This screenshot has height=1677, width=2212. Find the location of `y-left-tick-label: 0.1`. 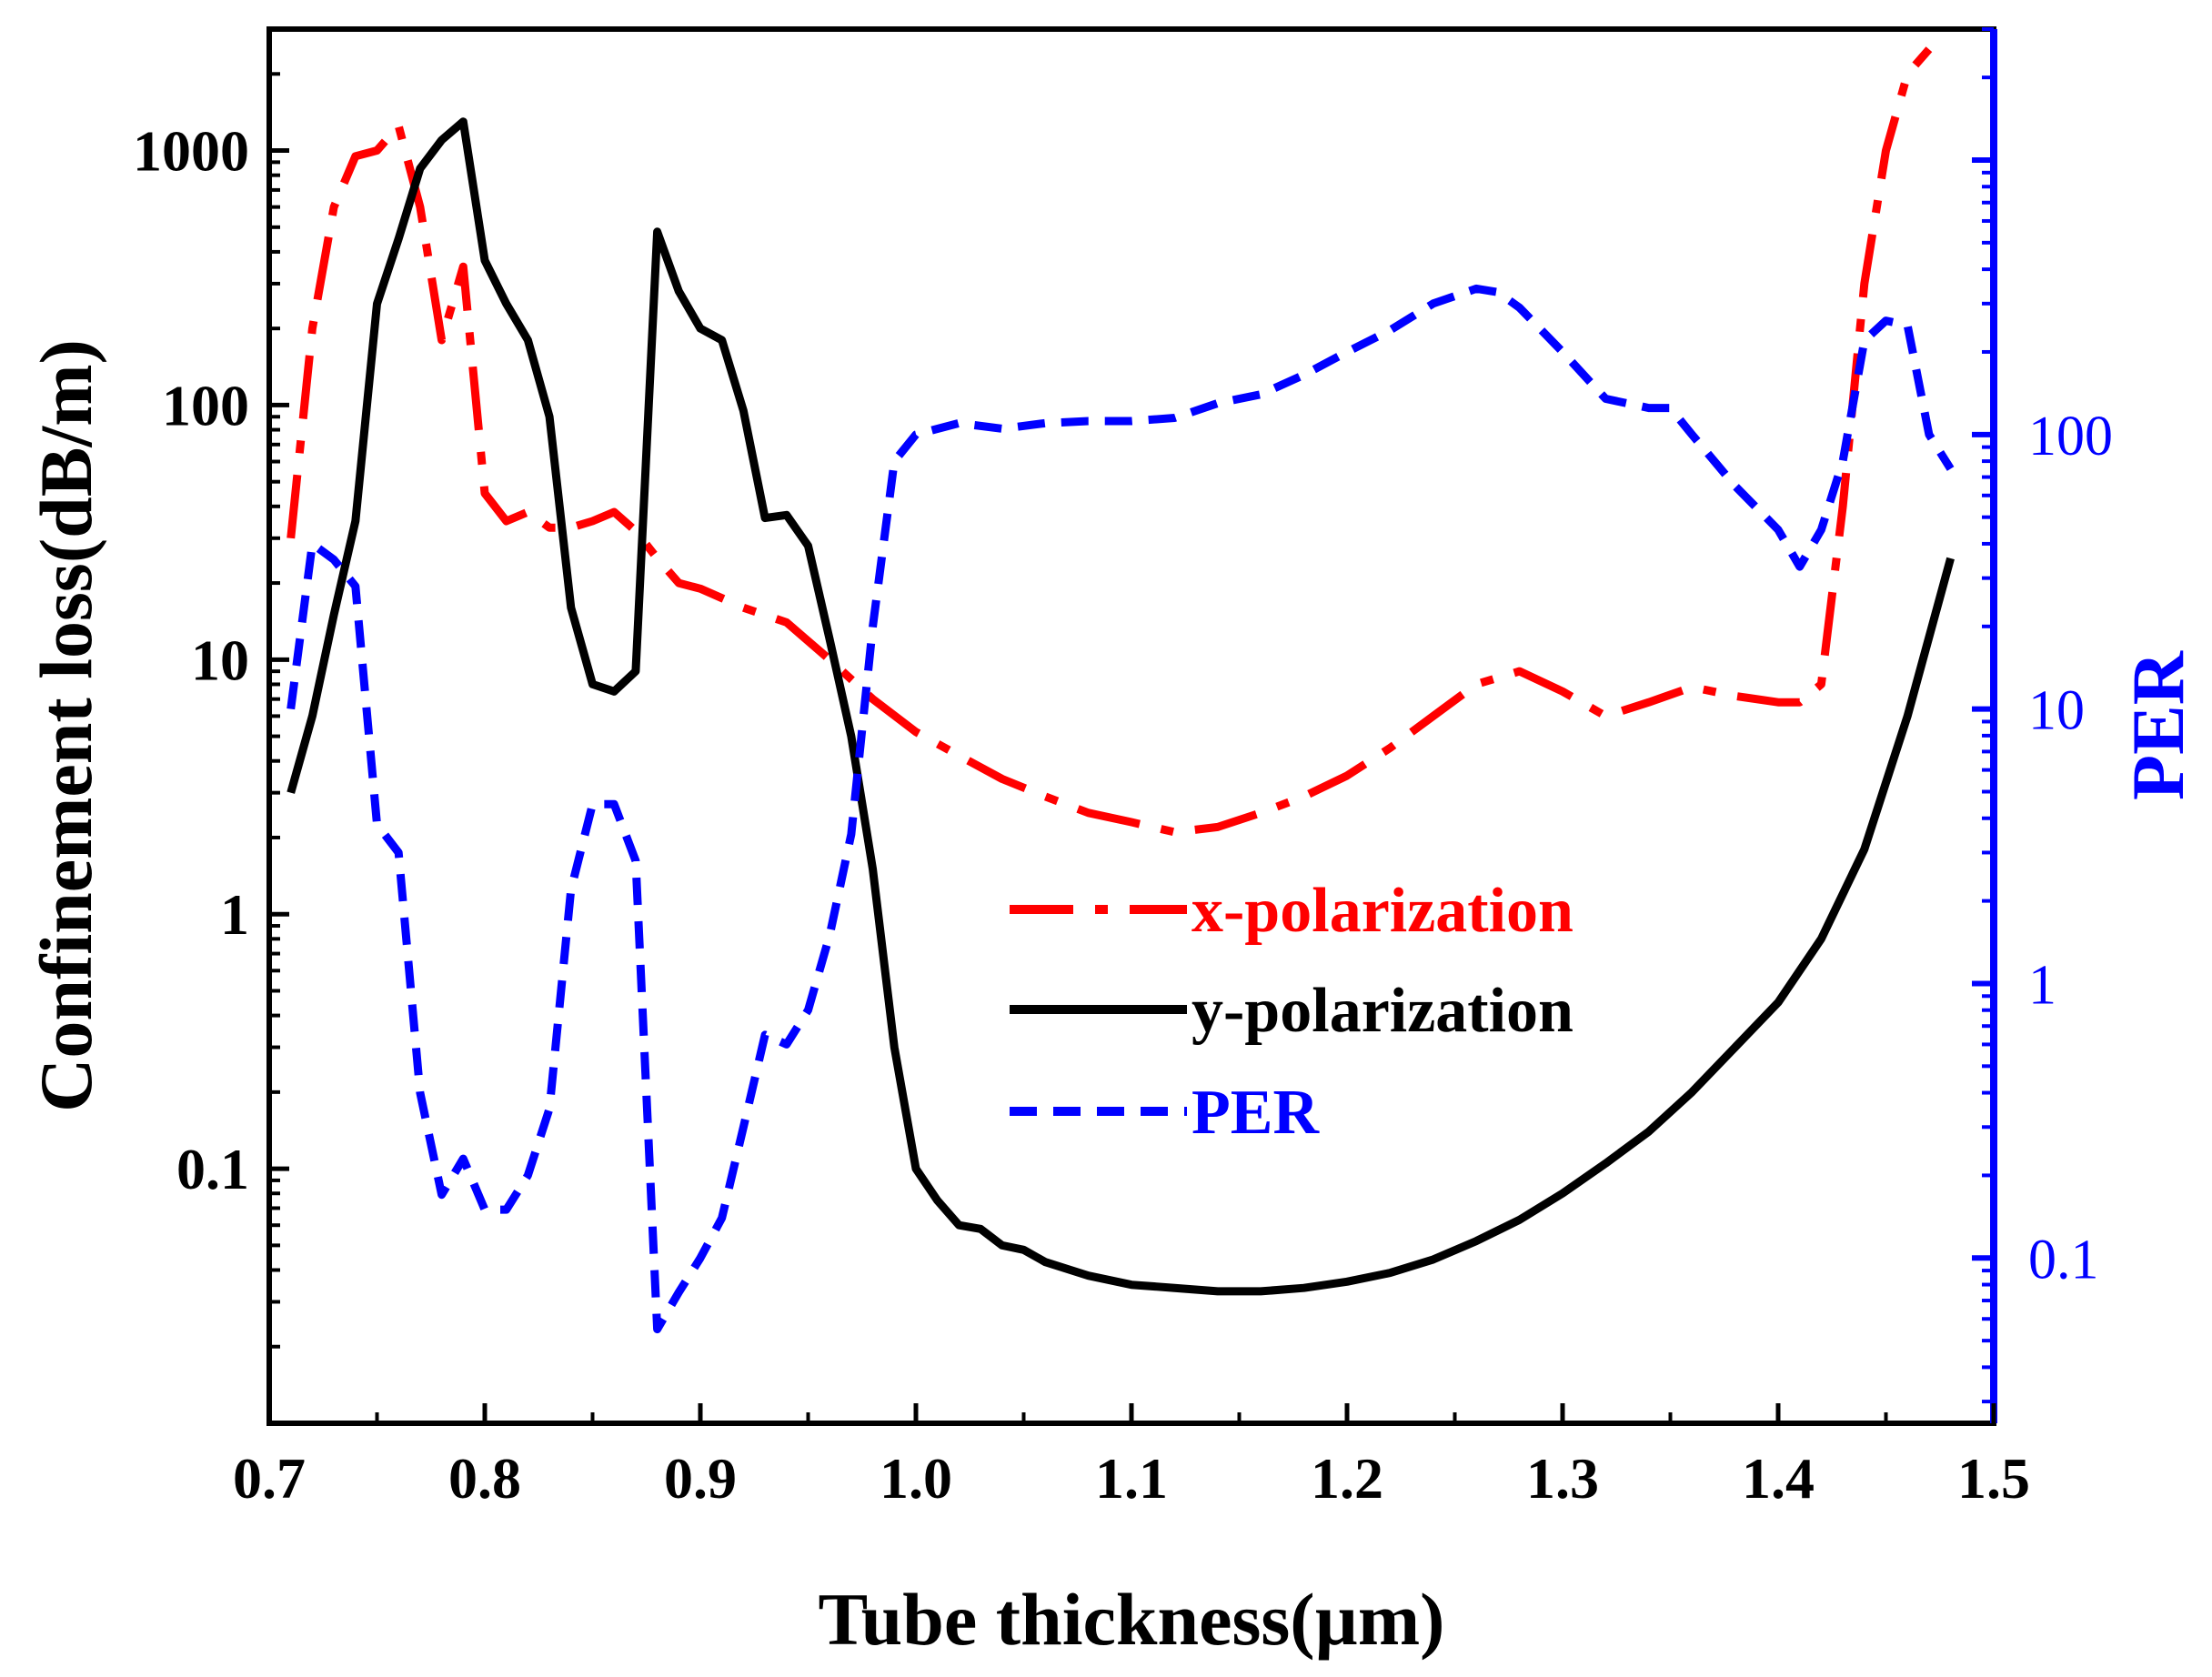

y-left-tick-label: 0.1 is located at coordinates (212, 1169).